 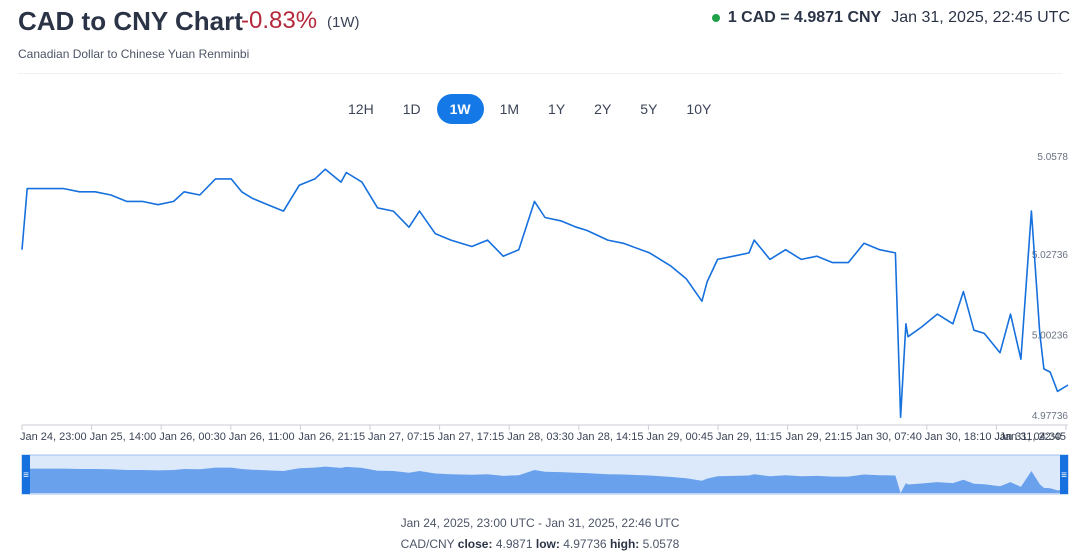 What do you see at coordinates (1050, 336) in the screenshot?
I see `y-tick-label: 5.00236` at bounding box center [1050, 336].